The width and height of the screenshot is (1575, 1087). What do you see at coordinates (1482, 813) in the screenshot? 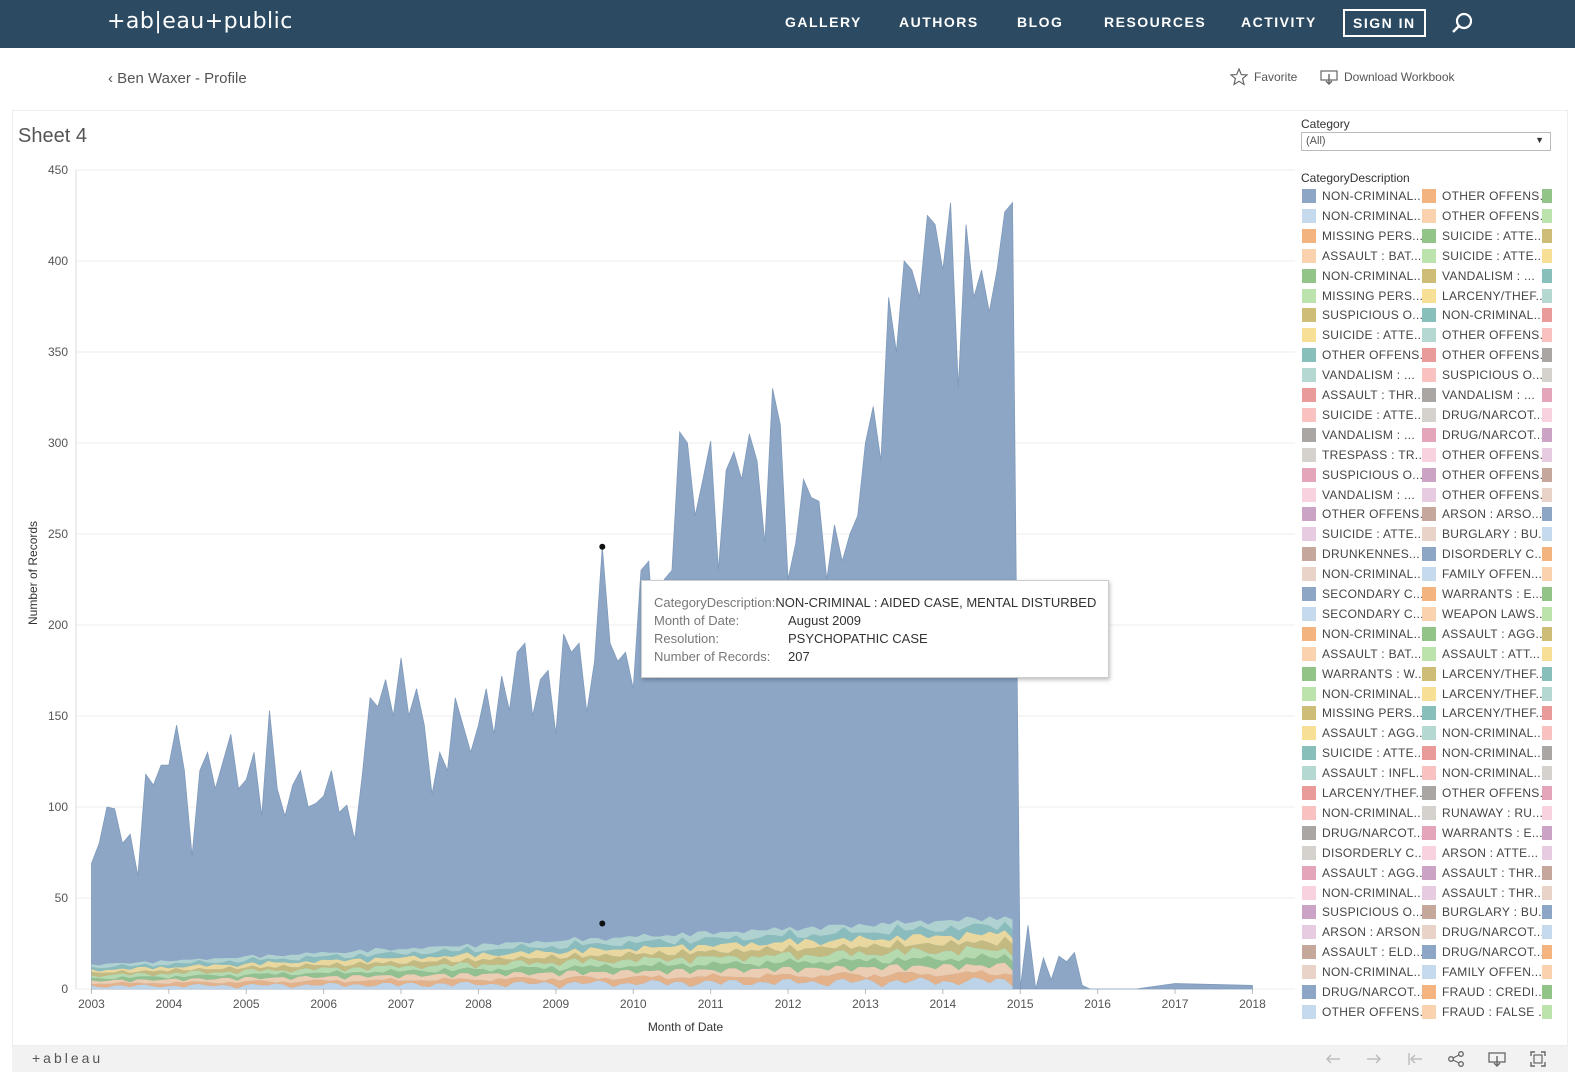
I see `legend-item: RUNAWAY` at bounding box center [1482, 813].